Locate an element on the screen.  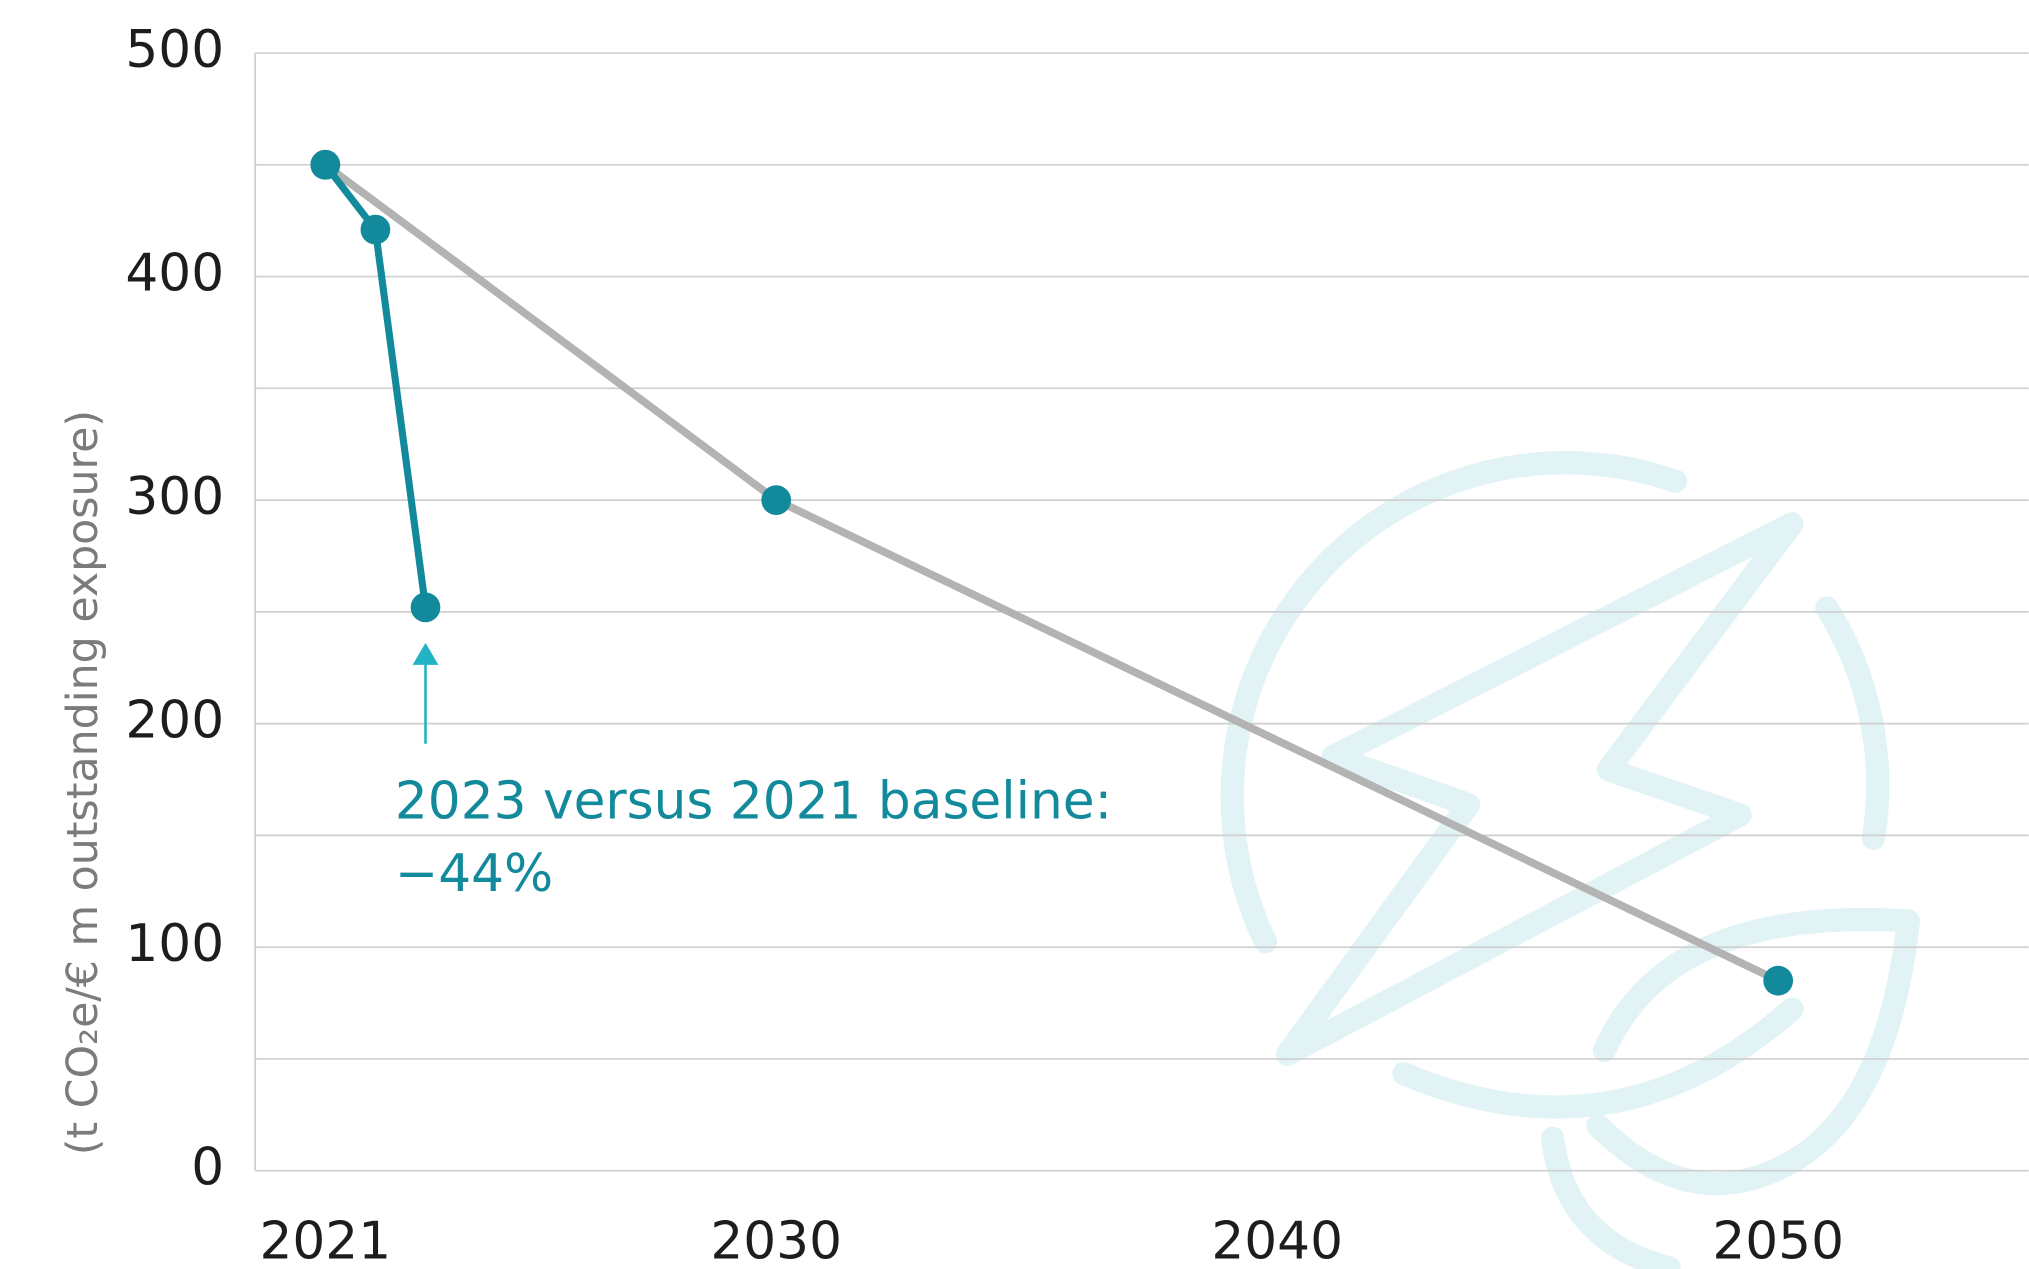
x-tick-label: 2050 is located at coordinates (1778, 1240).